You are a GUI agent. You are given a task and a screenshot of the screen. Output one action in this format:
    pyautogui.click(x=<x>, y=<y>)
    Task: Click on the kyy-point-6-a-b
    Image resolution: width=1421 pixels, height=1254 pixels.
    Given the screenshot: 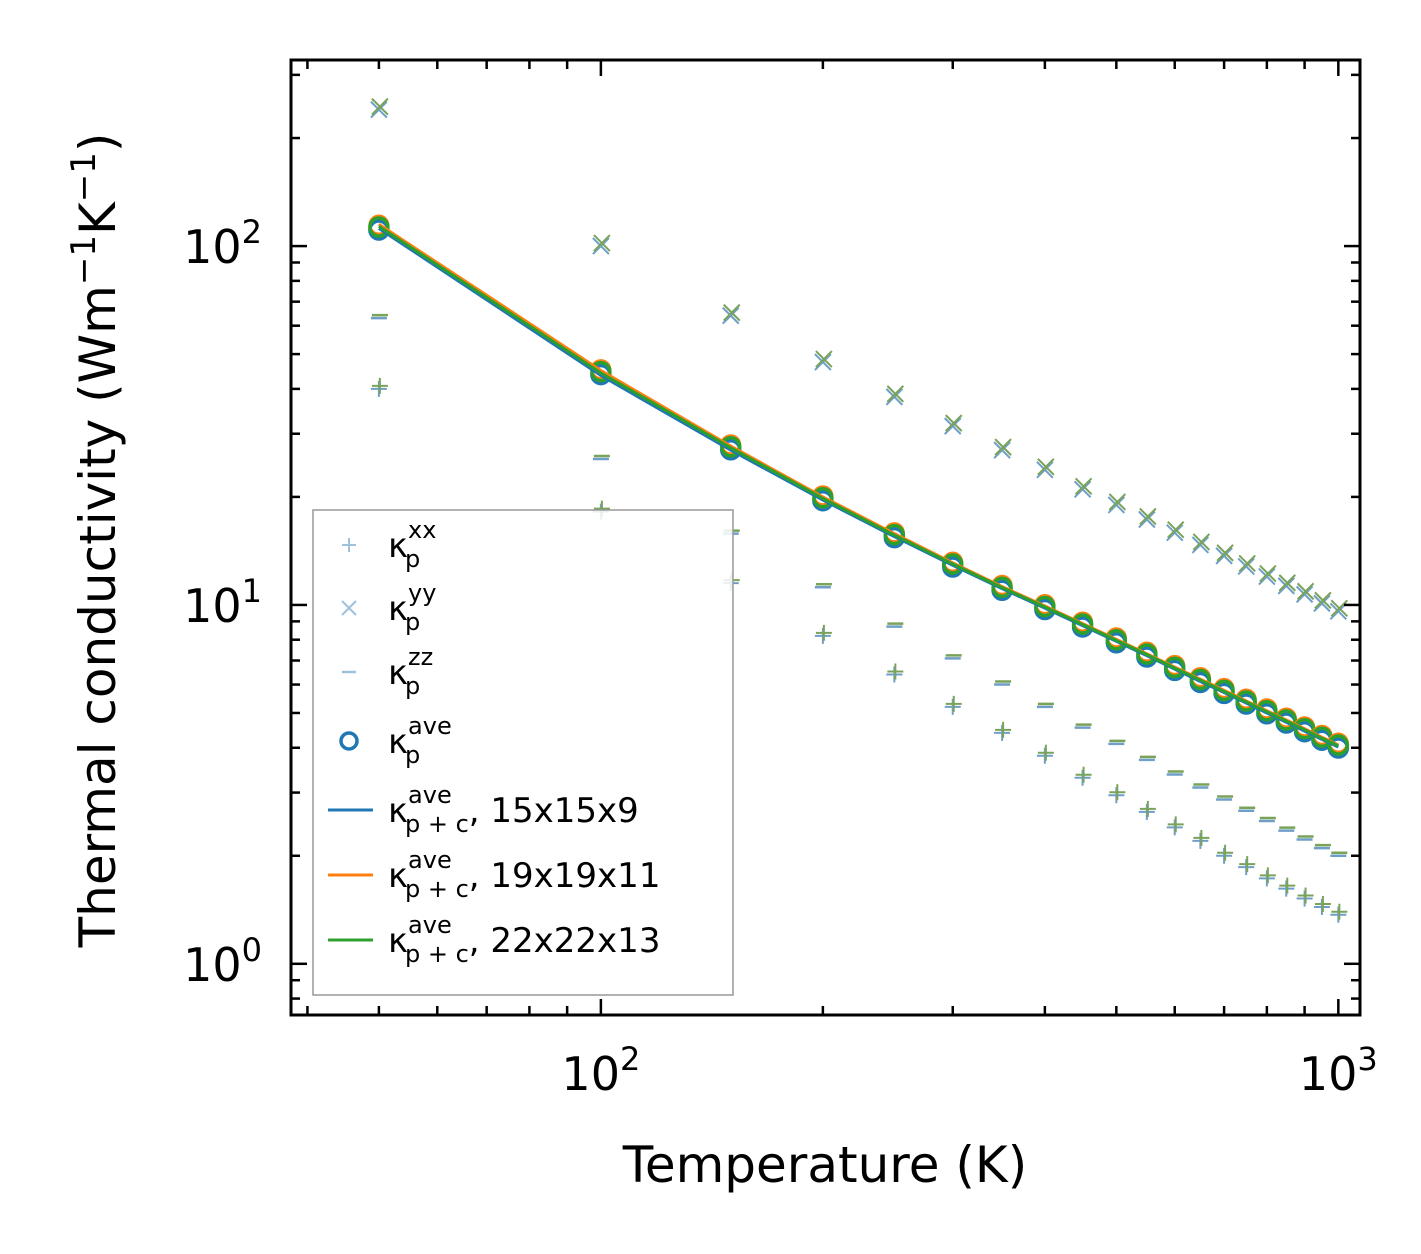 What is the action you would take?
    pyautogui.click(x=1002, y=450)
    